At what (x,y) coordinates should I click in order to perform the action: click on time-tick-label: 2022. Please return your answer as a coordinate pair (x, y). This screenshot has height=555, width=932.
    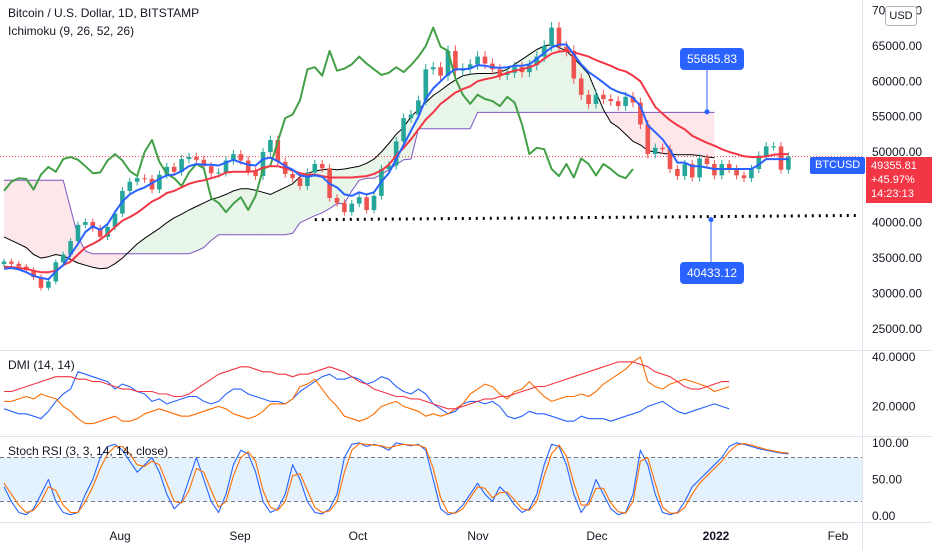
    Looking at the image, I should click on (716, 536).